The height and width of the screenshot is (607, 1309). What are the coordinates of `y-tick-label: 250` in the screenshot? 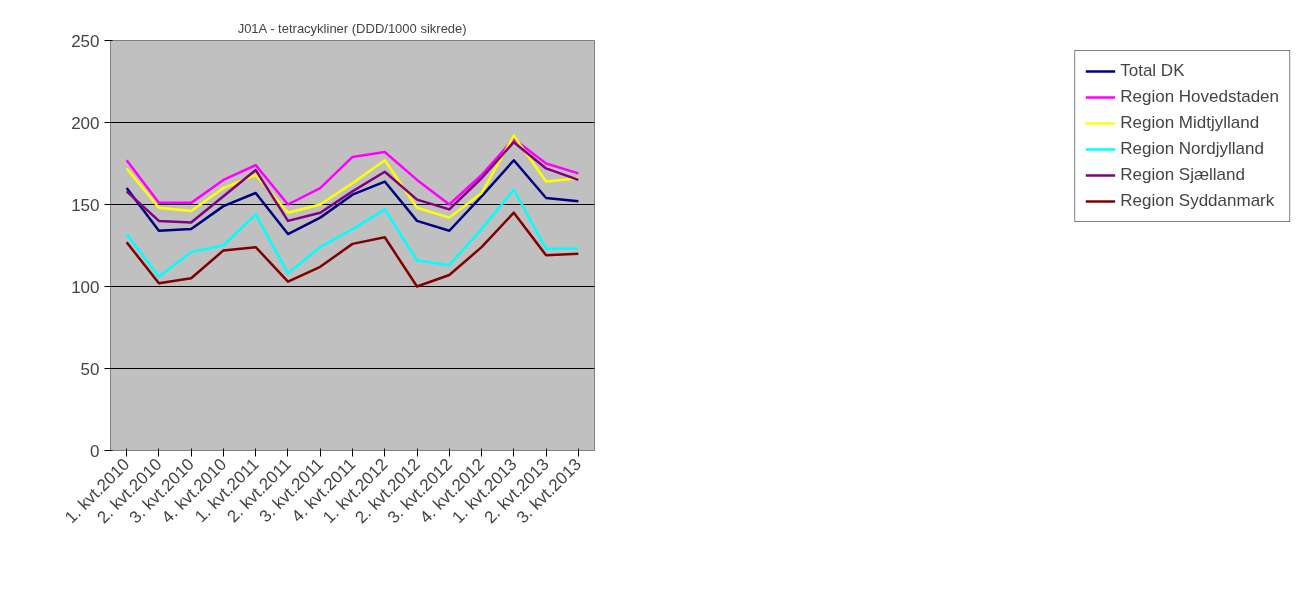 It's located at (85, 41).